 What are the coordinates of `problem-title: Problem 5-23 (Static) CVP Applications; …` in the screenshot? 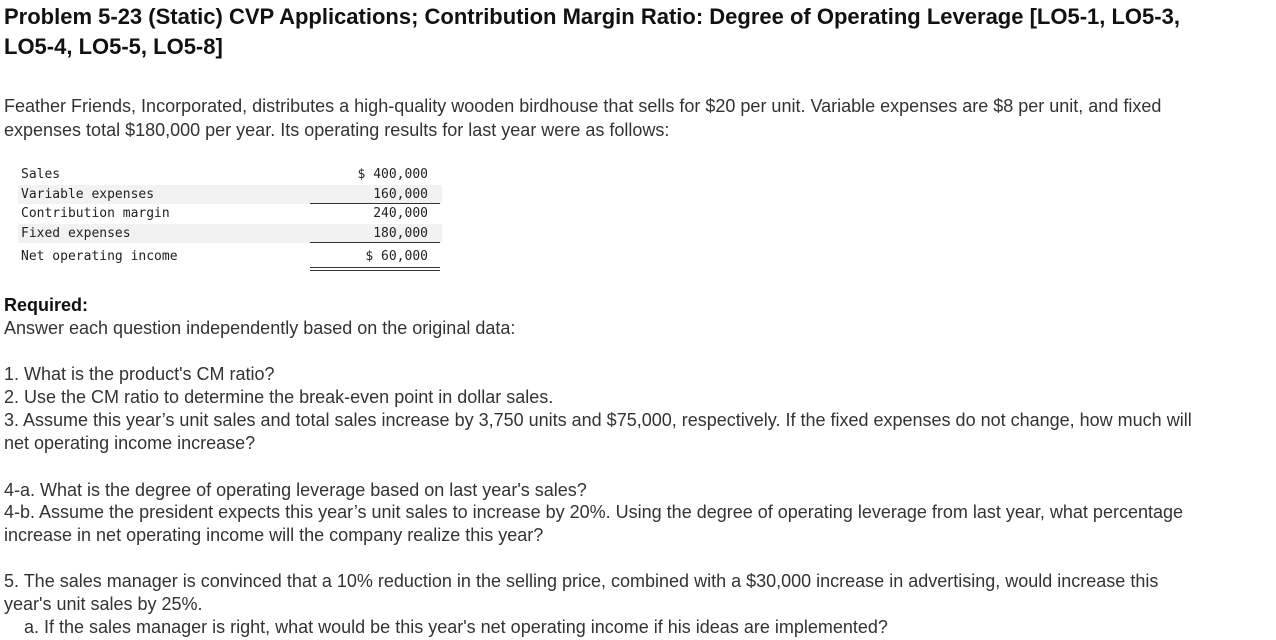 It's located at (592, 31).